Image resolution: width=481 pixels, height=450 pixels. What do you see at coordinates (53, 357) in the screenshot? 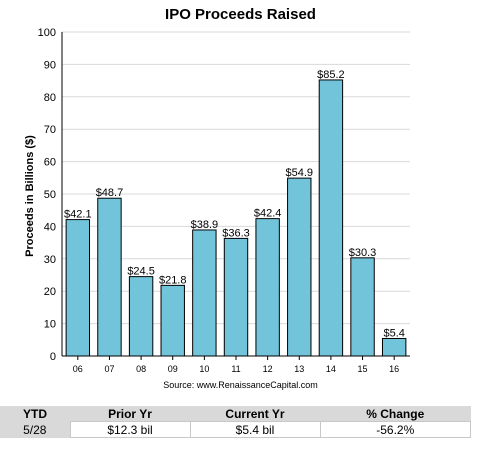
I see `y-tick-label: 0` at bounding box center [53, 357].